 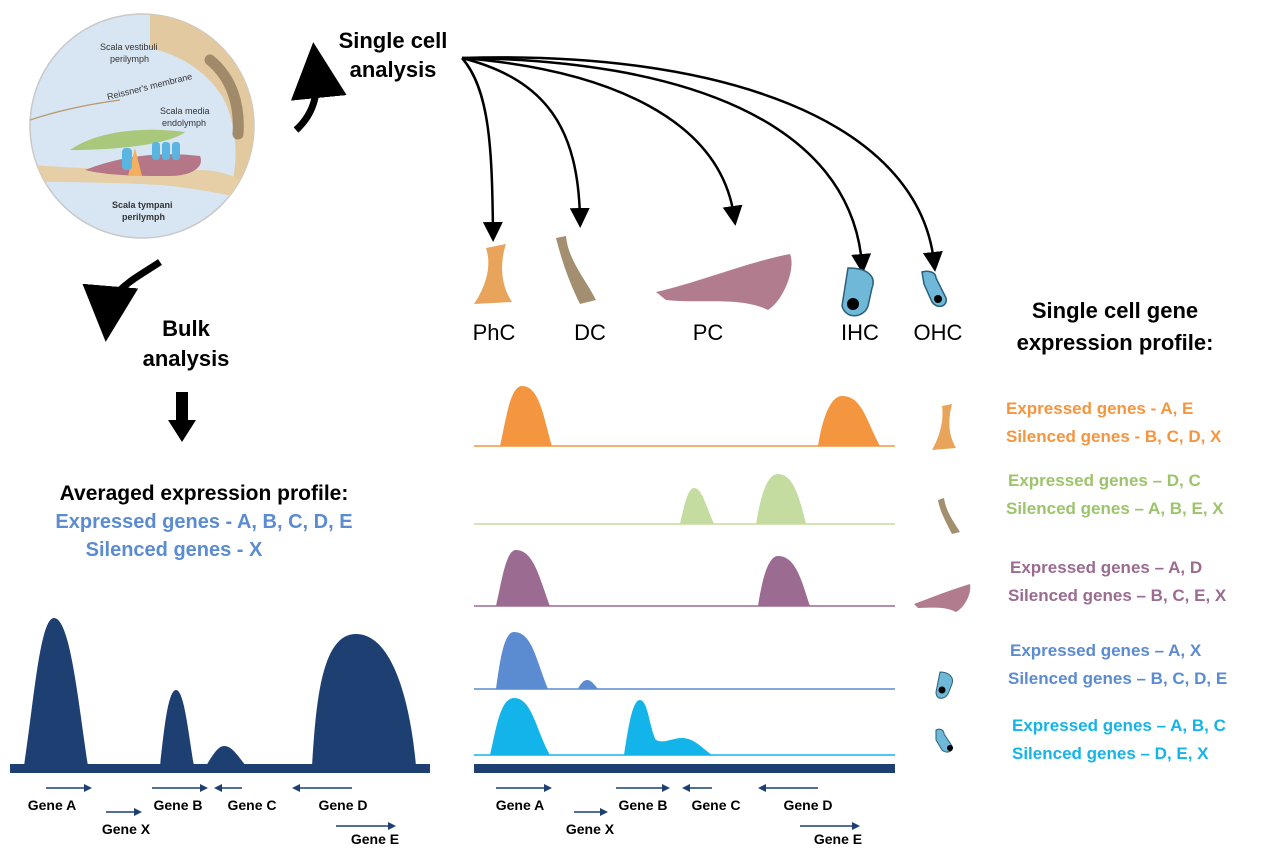 What do you see at coordinates (393, 40) in the screenshot?
I see `single-cell-title-line1: Single cell` at bounding box center [393, 40].